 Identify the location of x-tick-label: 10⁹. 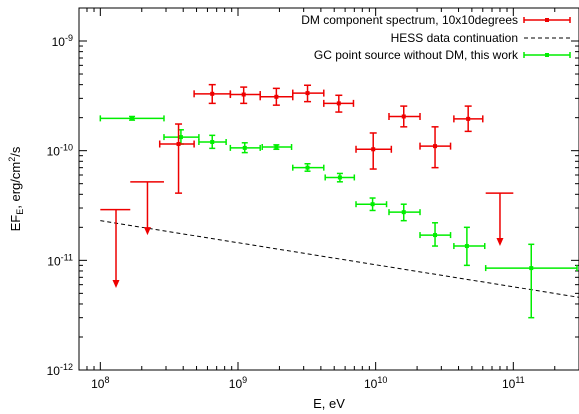
(238, 383).